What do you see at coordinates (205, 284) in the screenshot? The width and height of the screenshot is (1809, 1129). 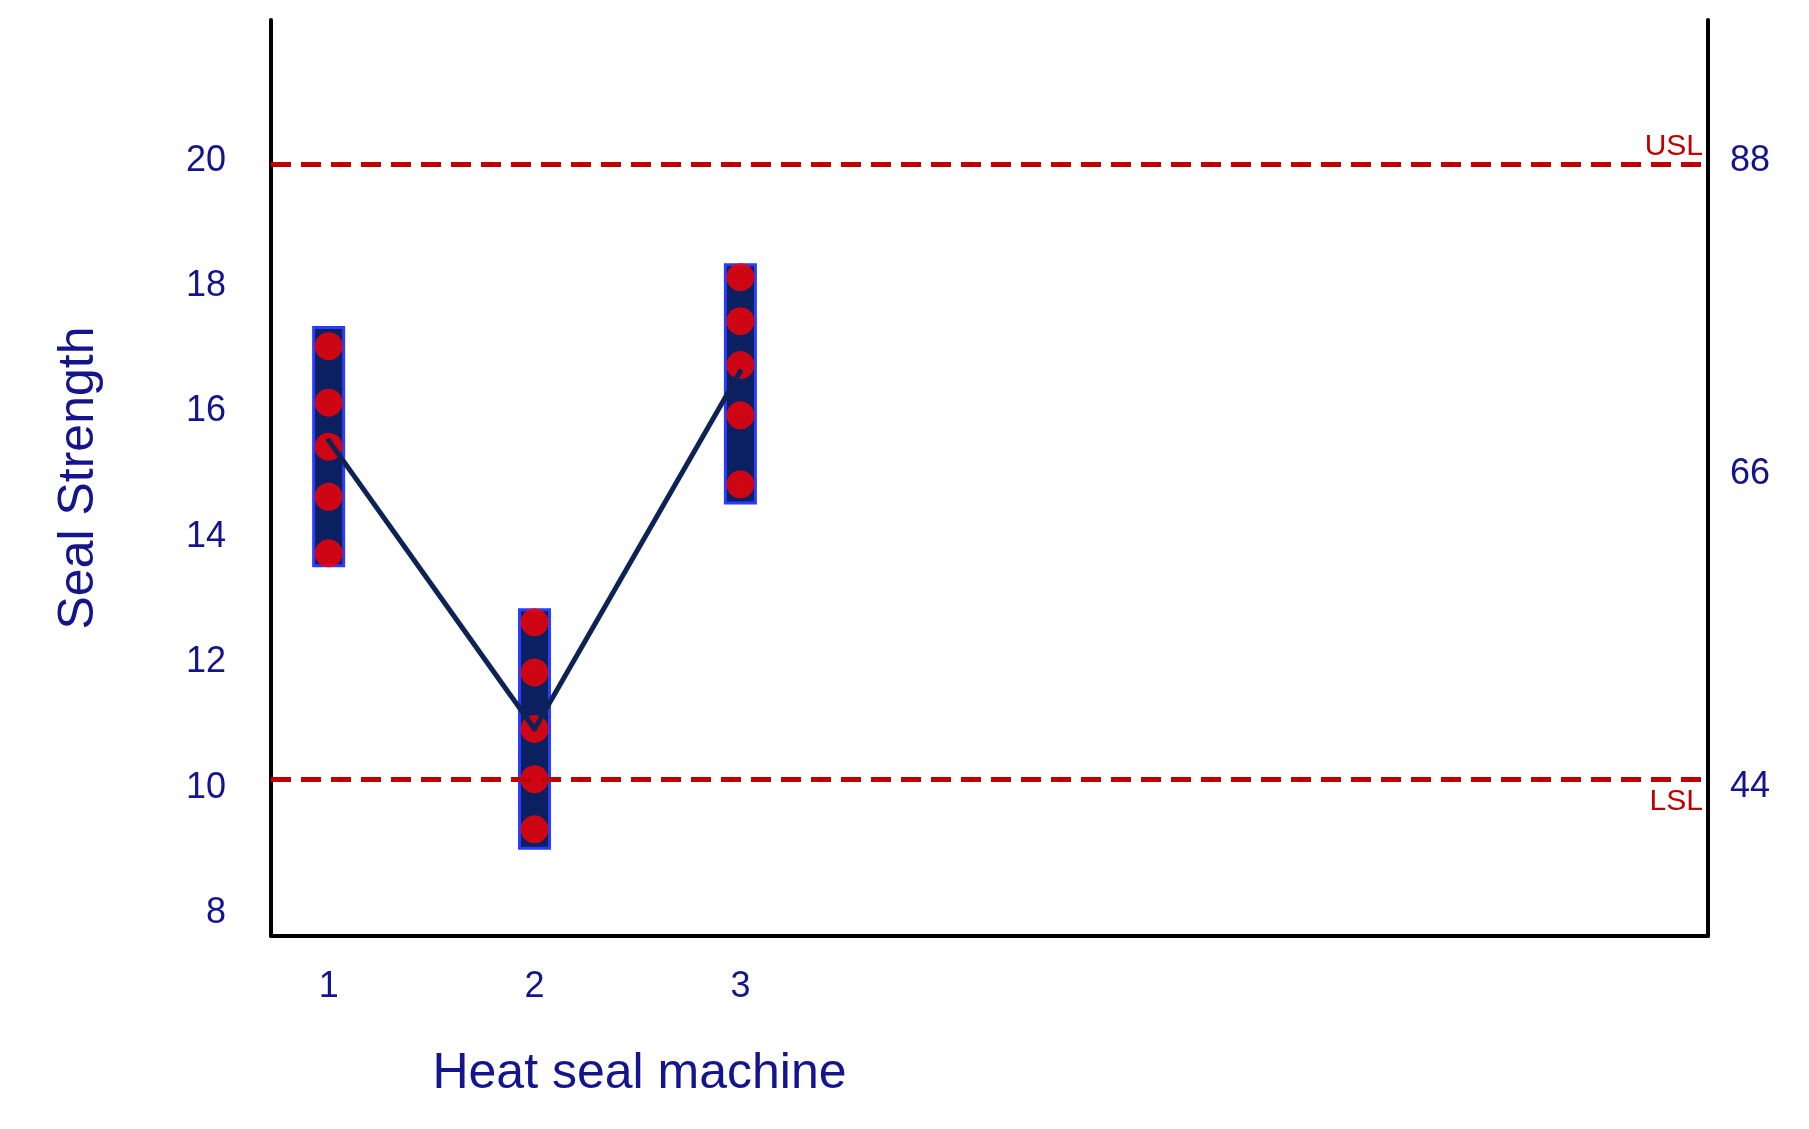 I see `y-tick-label: 18` at bounding box center [205, 284].